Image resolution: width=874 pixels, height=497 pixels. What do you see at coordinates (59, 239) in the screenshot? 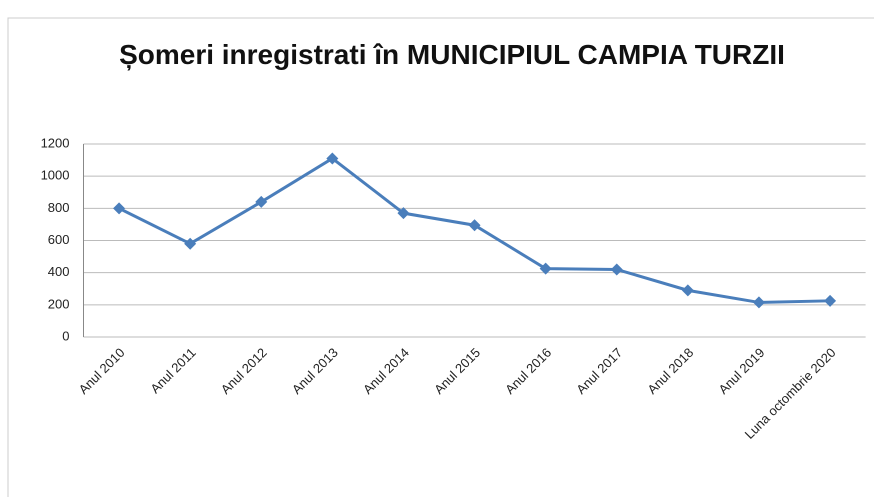
I see `y-tick-label: 600` at bounding box center [59, 239].